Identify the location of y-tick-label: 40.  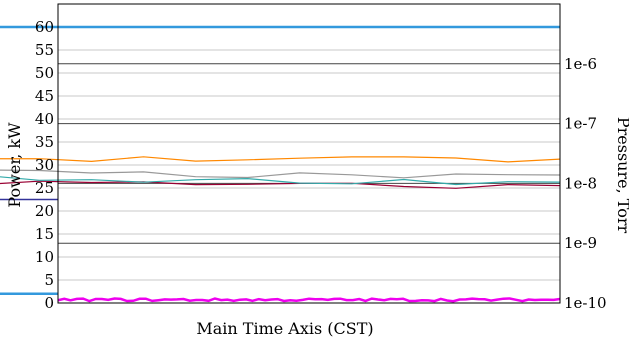
(44, 119).